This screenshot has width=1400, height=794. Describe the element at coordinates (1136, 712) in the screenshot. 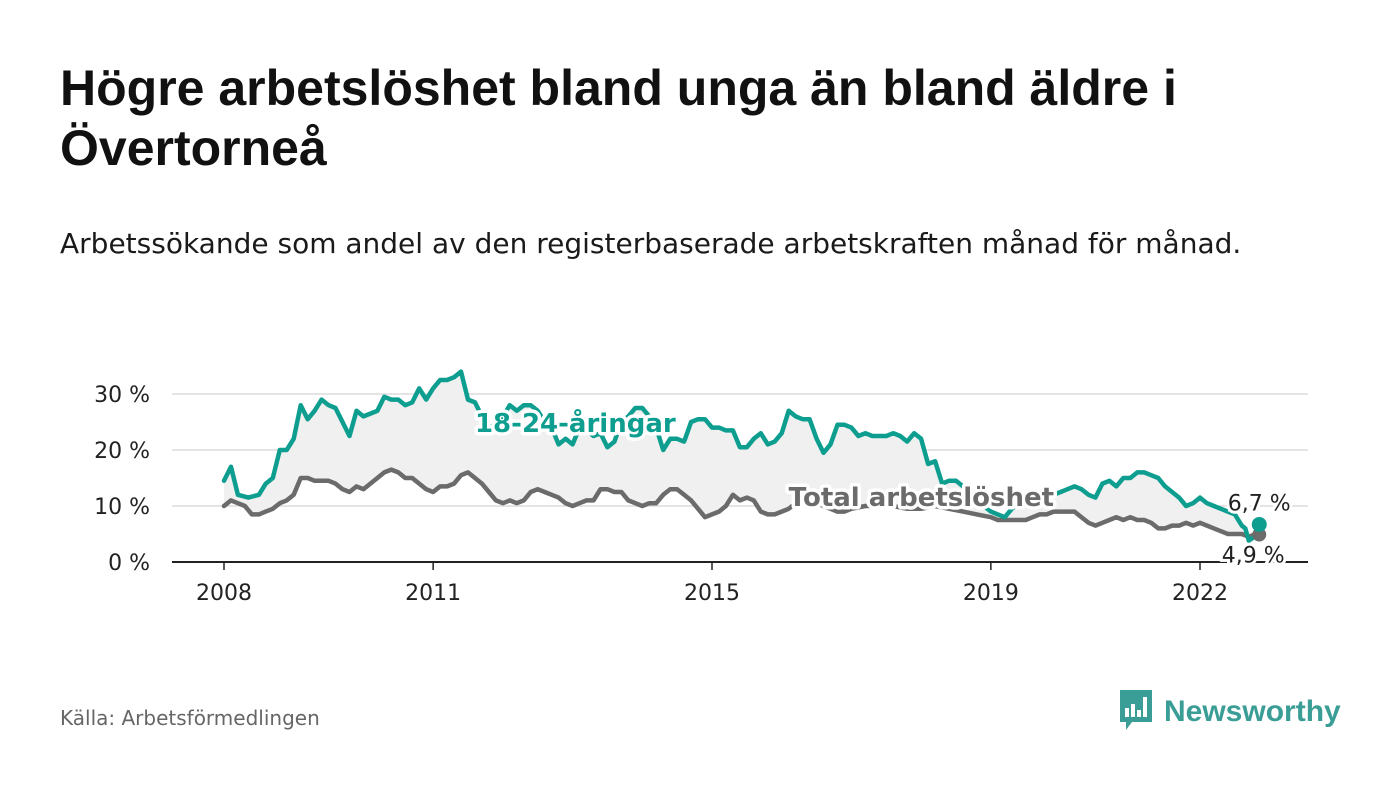

I see `bar-chart-speech-bubble-icon` at that location.